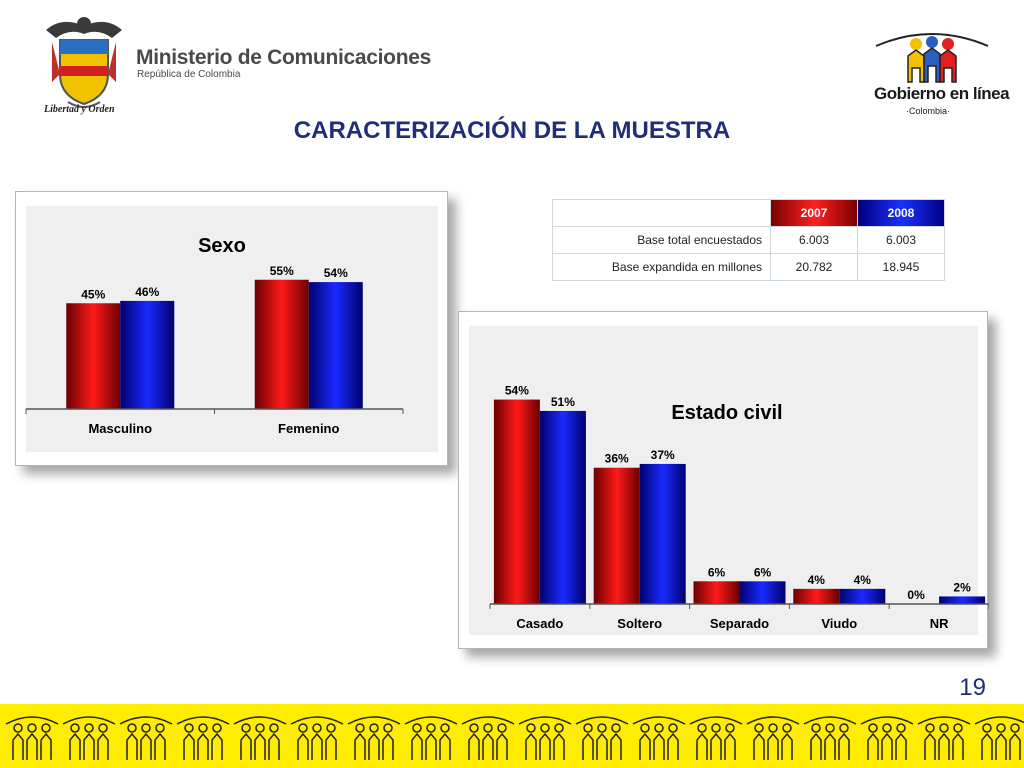 Image resolution: width=1024 pixels, height=768 pixels. Describe the element at coordinates (661, 213) in the screenshot. I see `table-header-blank` at that location.